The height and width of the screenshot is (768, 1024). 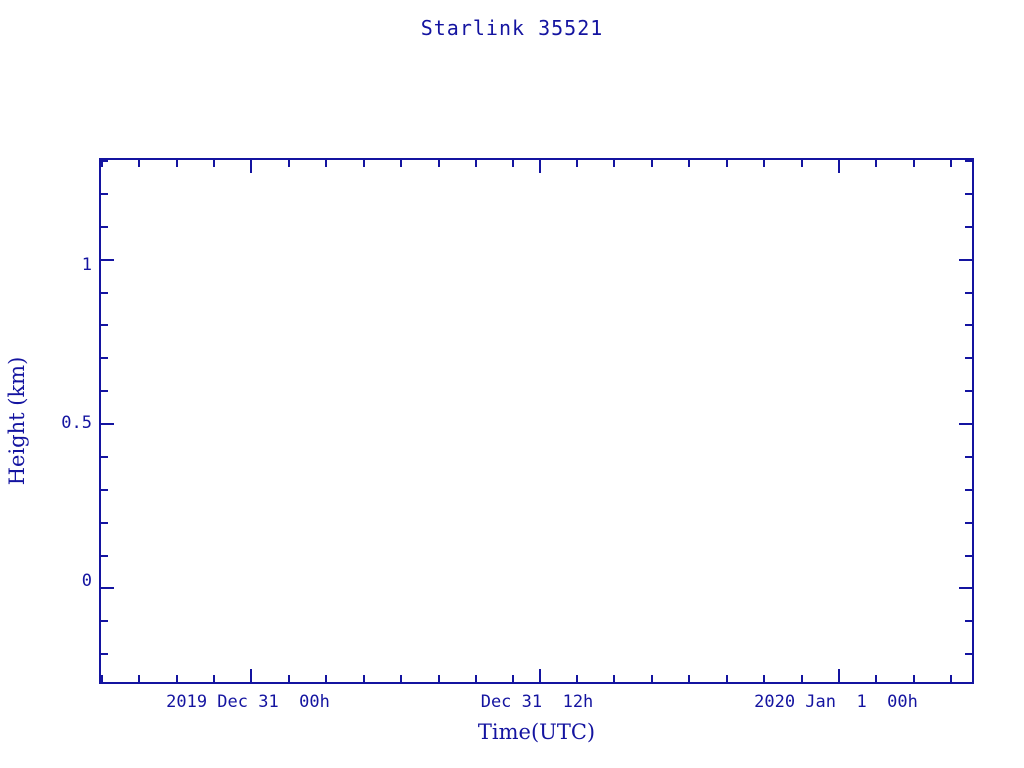 I want to click on chart-title: Starlink 35521, so click(x=512, y=28).